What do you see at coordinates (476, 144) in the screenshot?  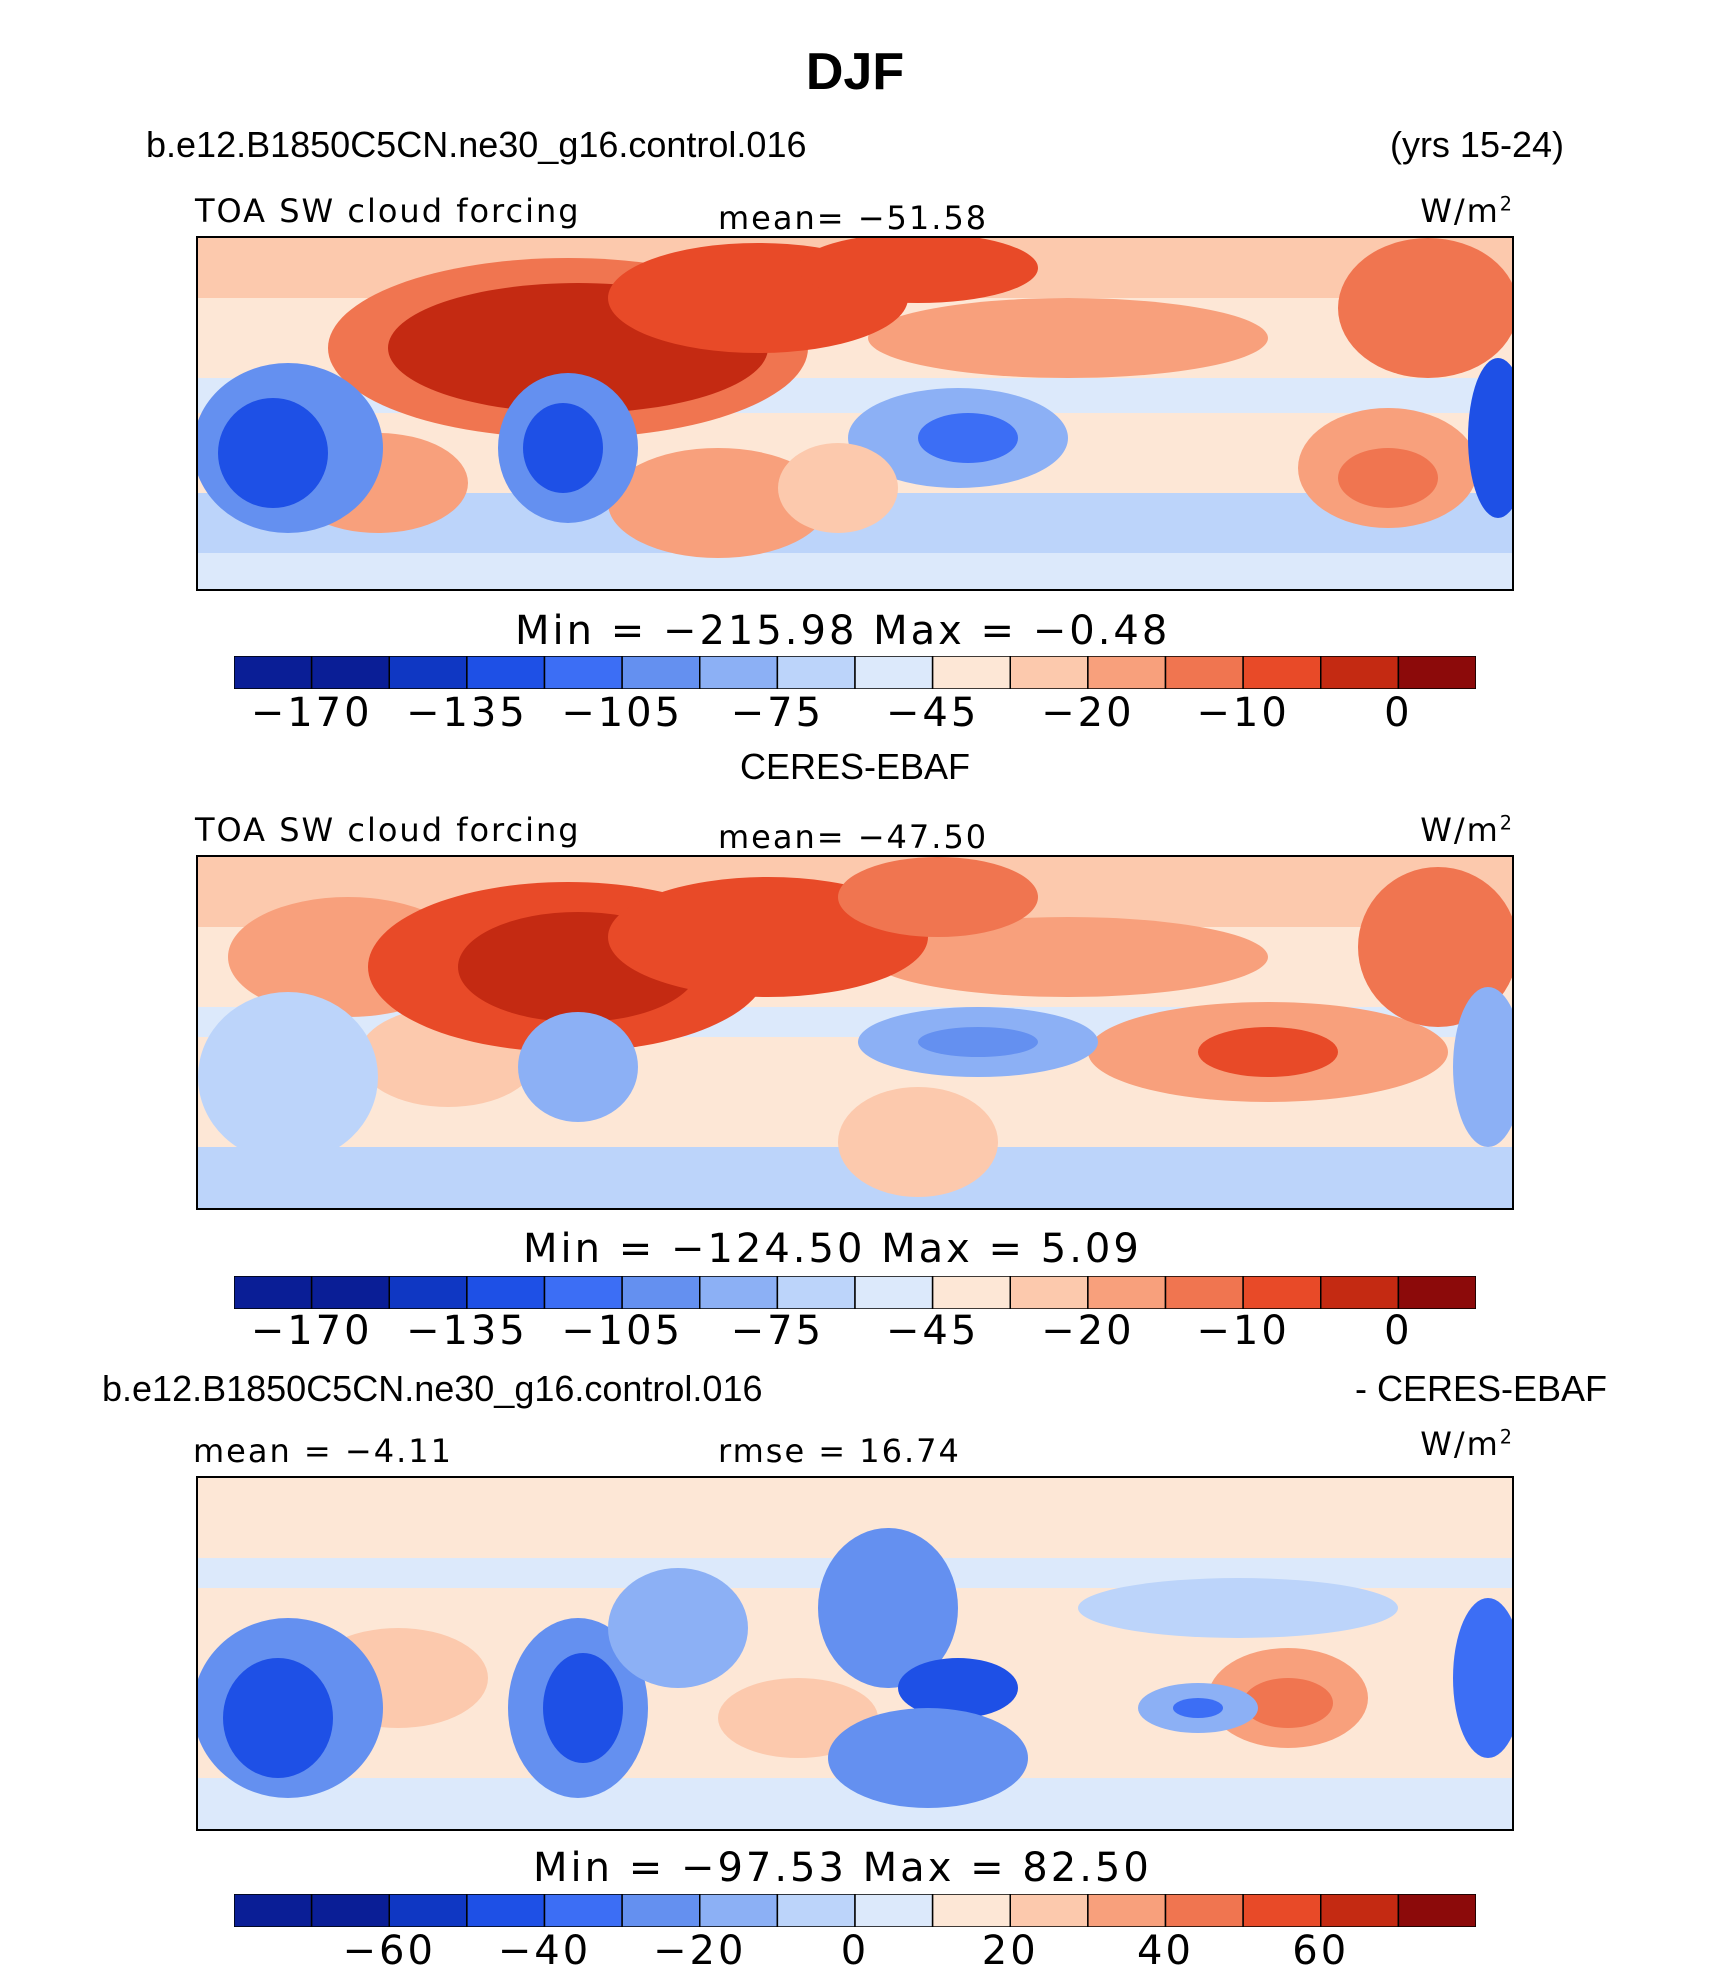 I see `panel-model-case-name: b.e12.B1850C5CN.ne30_g16.control.016` at bounding box center [476, 144].